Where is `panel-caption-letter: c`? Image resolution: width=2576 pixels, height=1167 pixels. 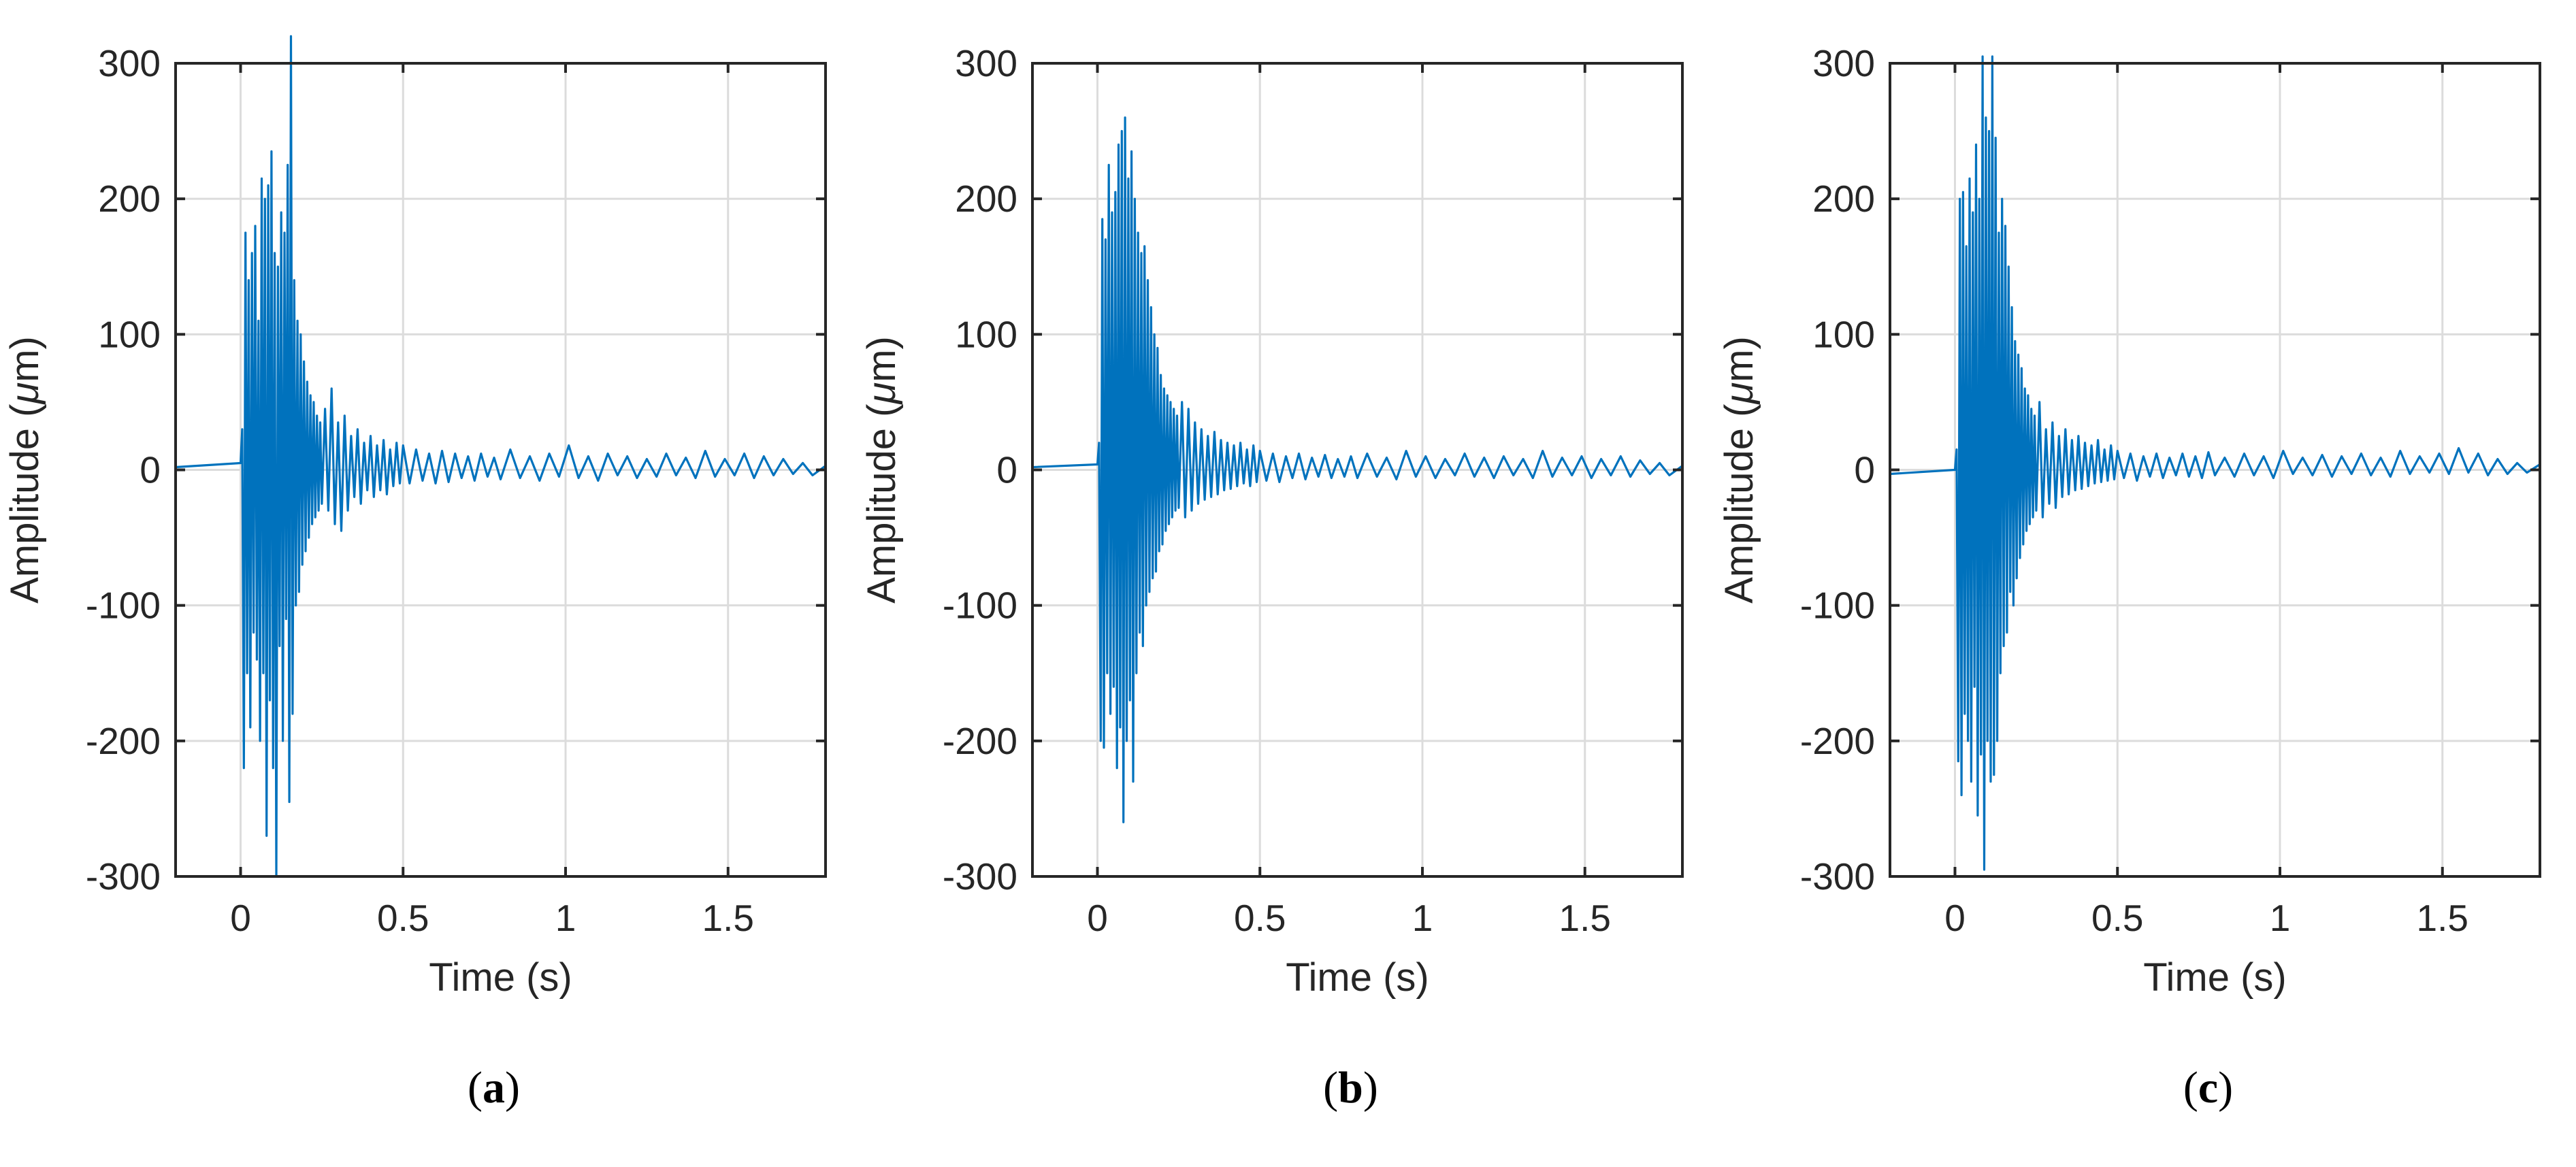
panel-caption-letter: c is located at coordinates (2208, 1088).